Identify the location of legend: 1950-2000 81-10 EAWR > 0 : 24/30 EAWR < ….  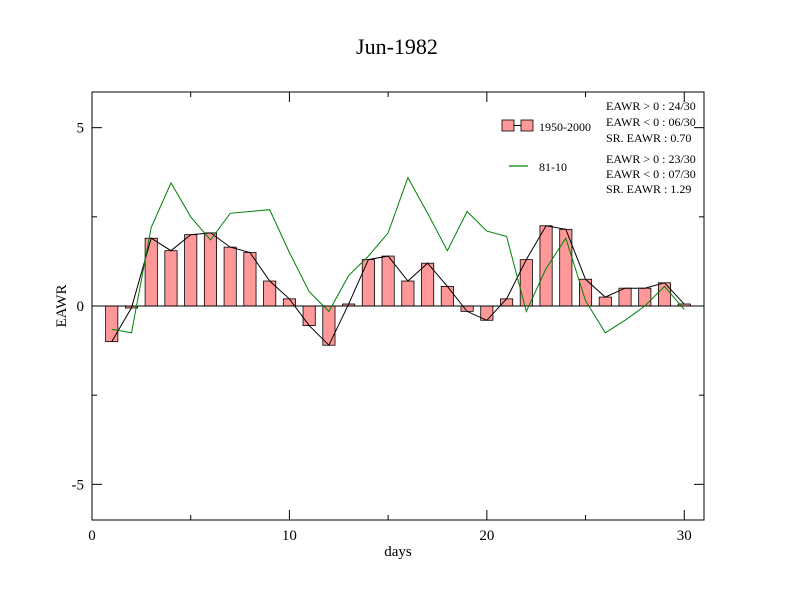
(598, 147).